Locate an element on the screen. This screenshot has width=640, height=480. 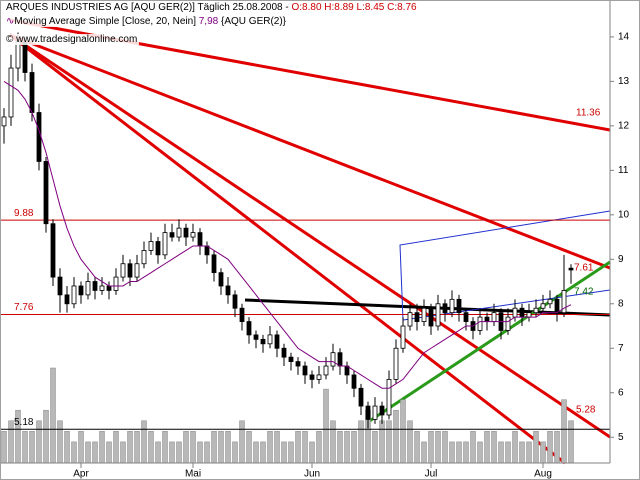
line-label: 7.61 is located at coordinates (584, 268).